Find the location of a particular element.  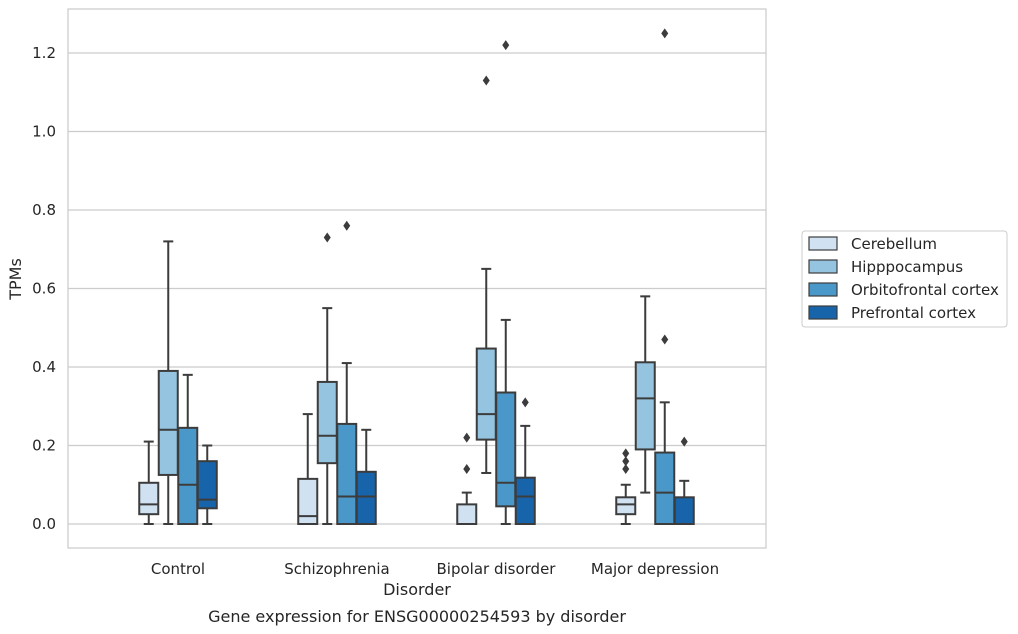

legend-label: Orbitofrontal cortex is located at coordinates (925, 290).